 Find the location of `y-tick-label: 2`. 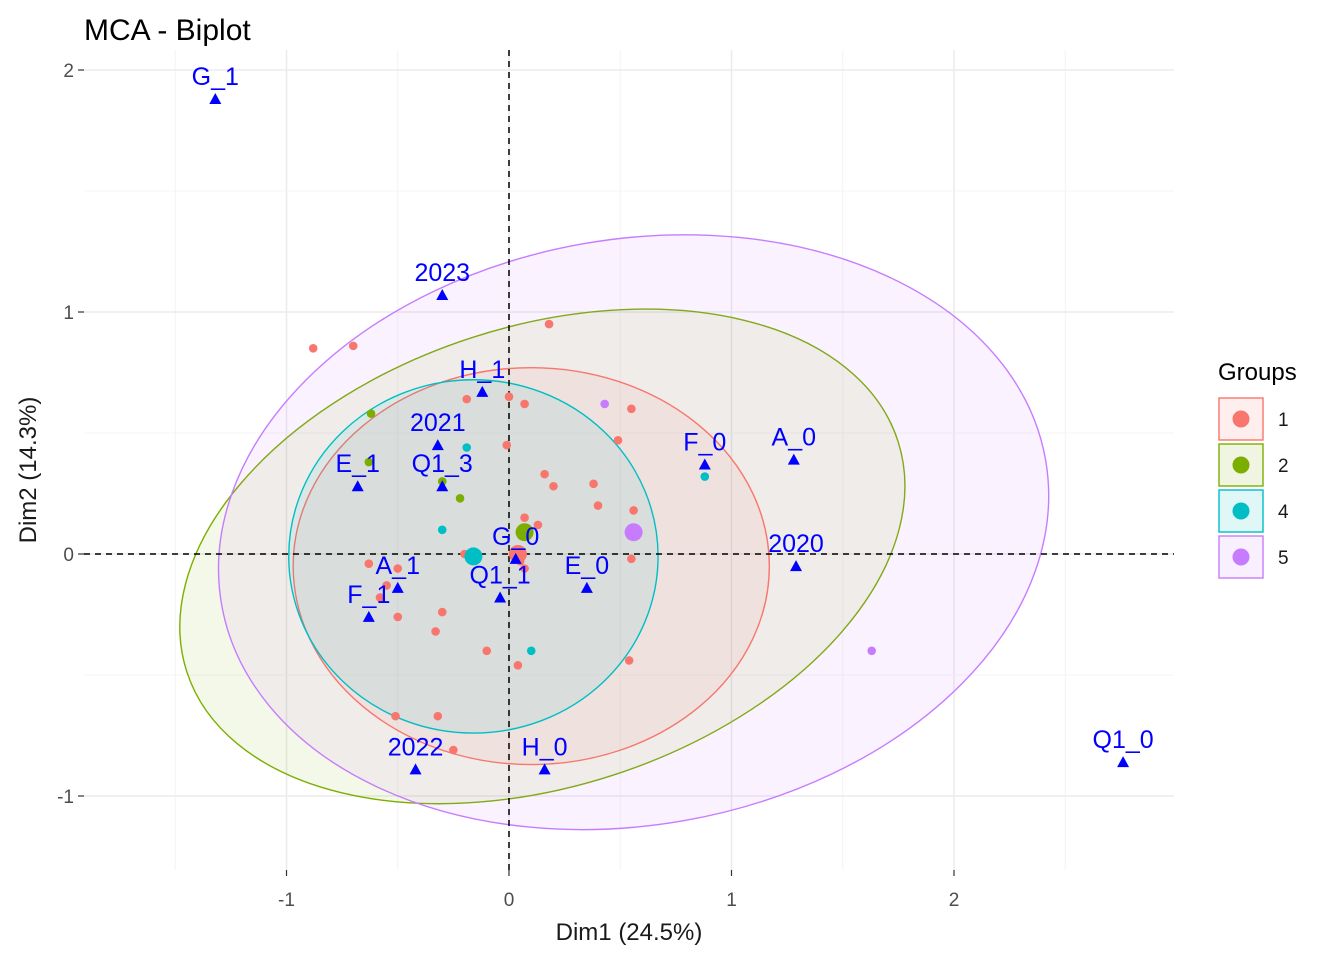

y-tick-label: 2 is located at coordinates (68, 71).